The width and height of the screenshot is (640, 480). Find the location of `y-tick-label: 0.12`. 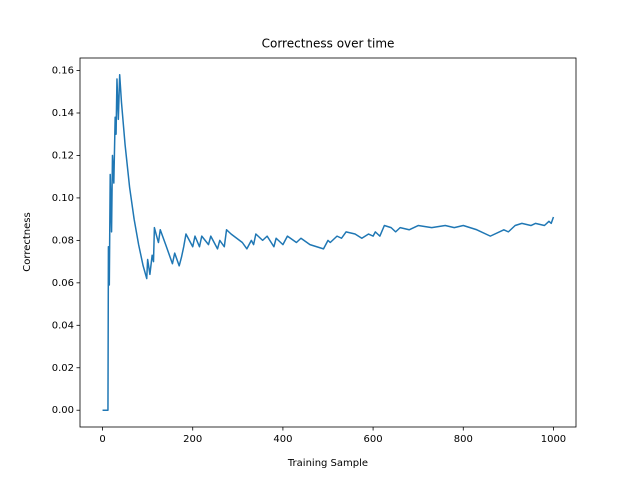

y-tick-label: 0.12 is located at coordinates (63, 155).